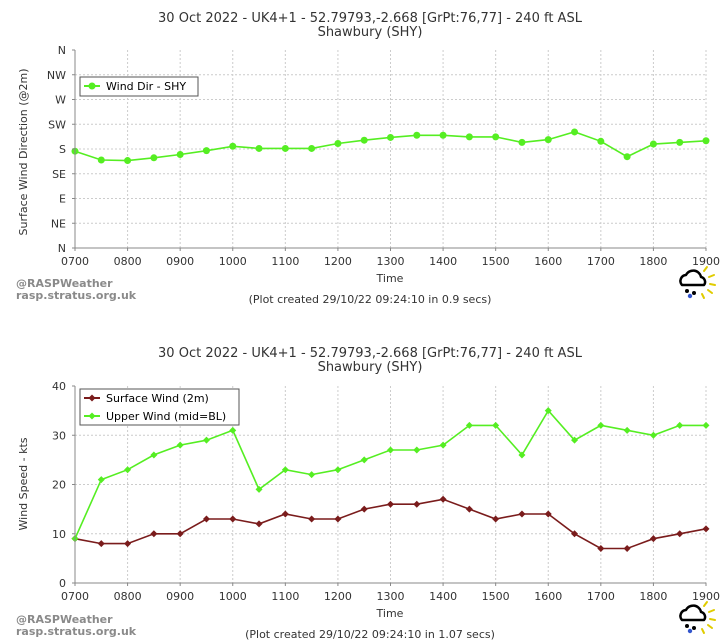  What do you see at coordinates (390, 278) in the screenshot?
I see `x-axis-label: Time` at bounding box center [390, 278].